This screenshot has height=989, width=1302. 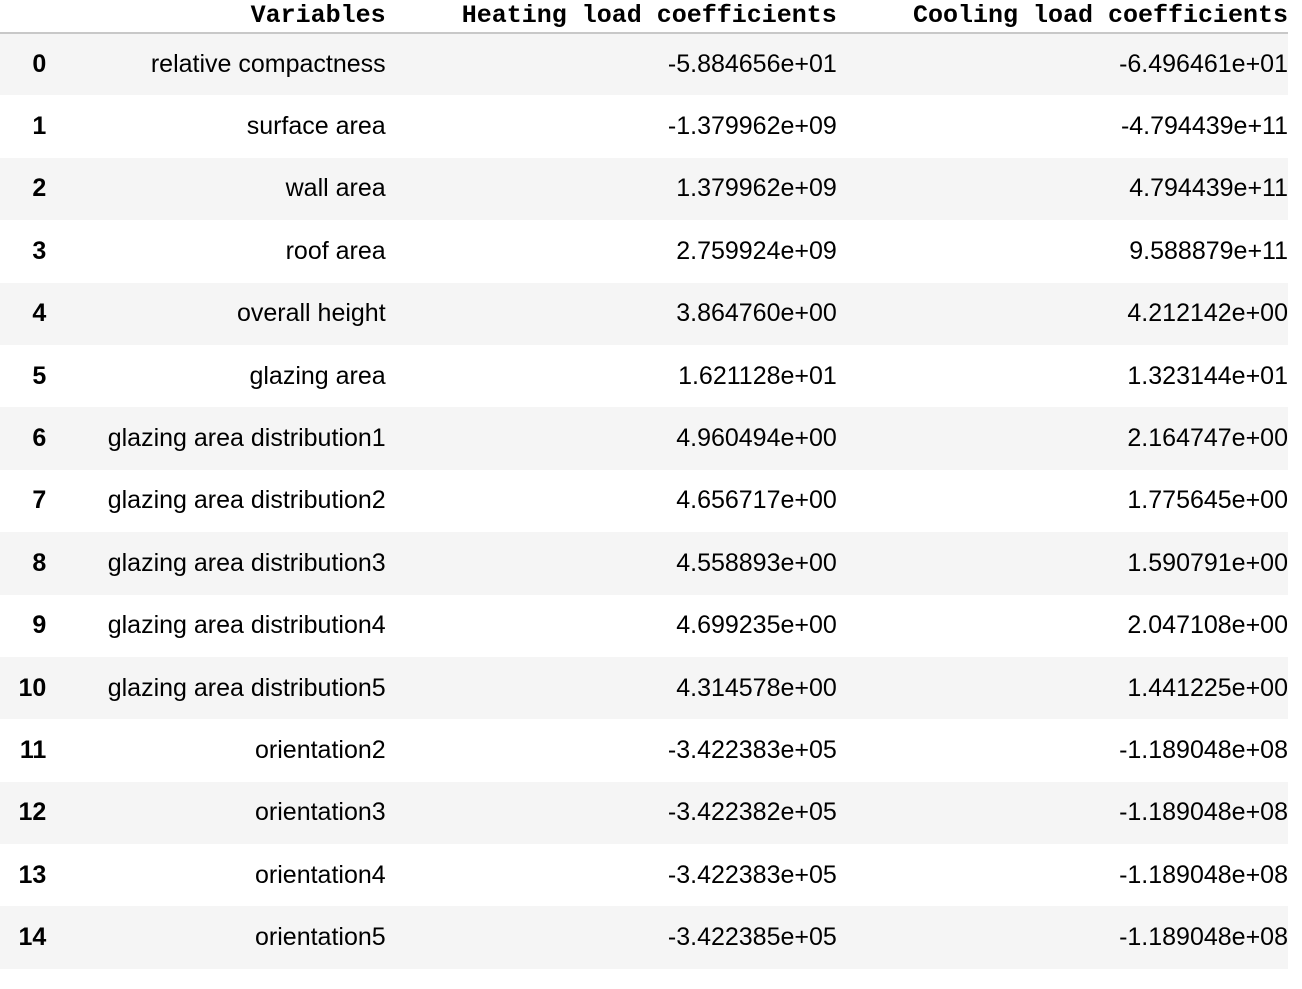 What do you see at coordinates (320, 937) in the screenshot?
I see `cell-variable: orientation5` at bounding box center [320, 937].